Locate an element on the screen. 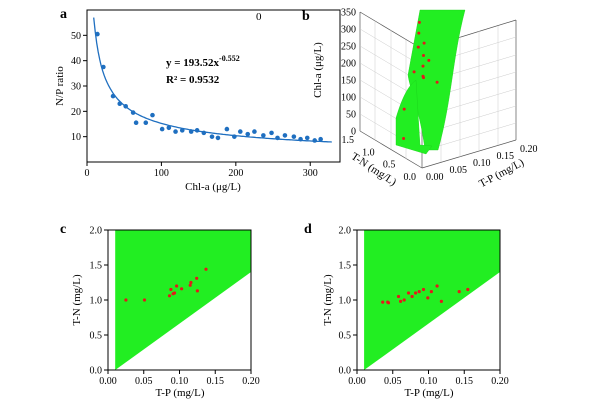  x-axis-ticks-b: 0.0 0.5 1.0 1.5 is located at coordinates (379, 159).